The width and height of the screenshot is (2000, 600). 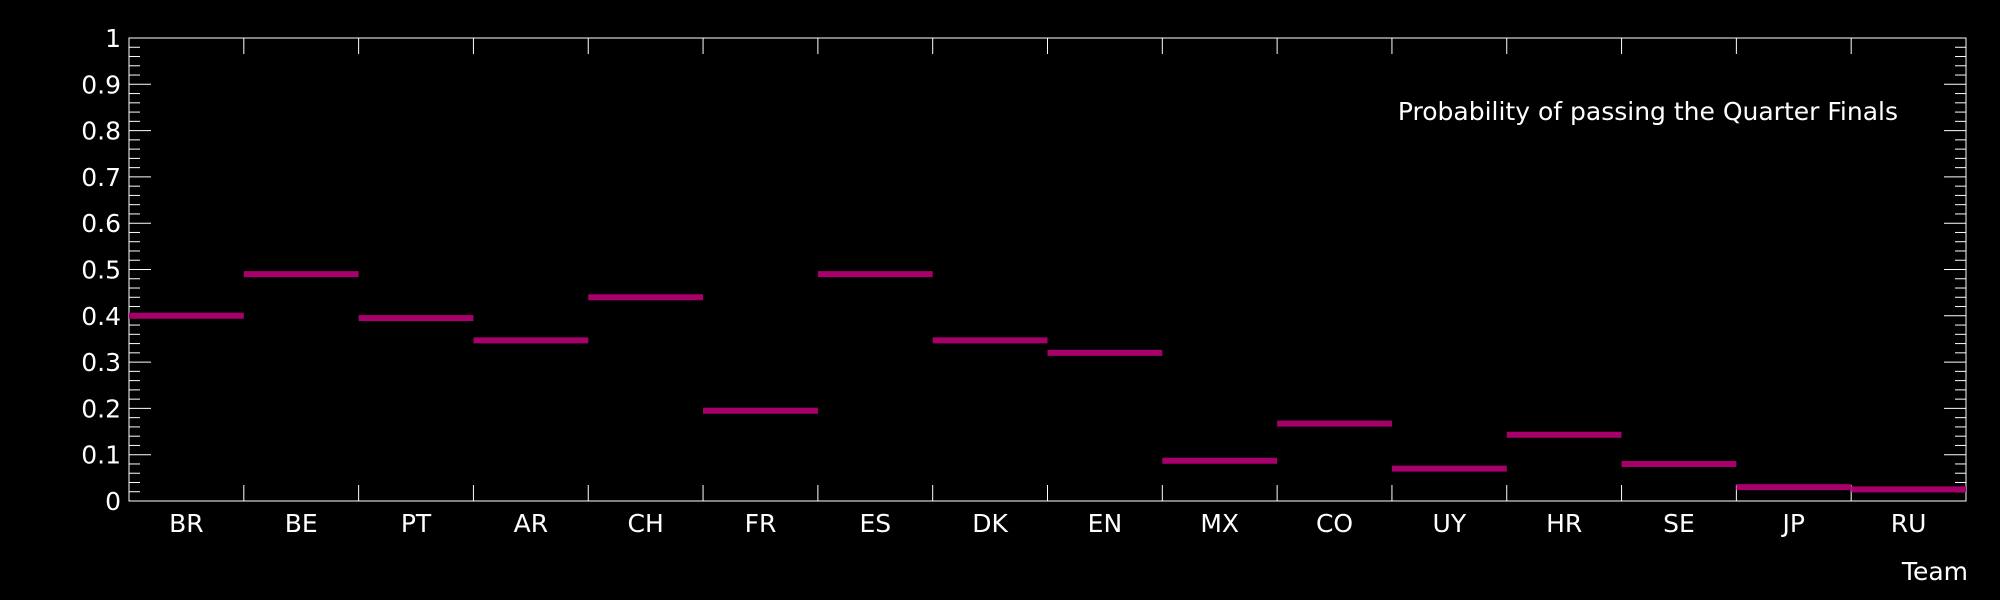 I want to click on x-tick-label: CH, so click(x=646, y=523).